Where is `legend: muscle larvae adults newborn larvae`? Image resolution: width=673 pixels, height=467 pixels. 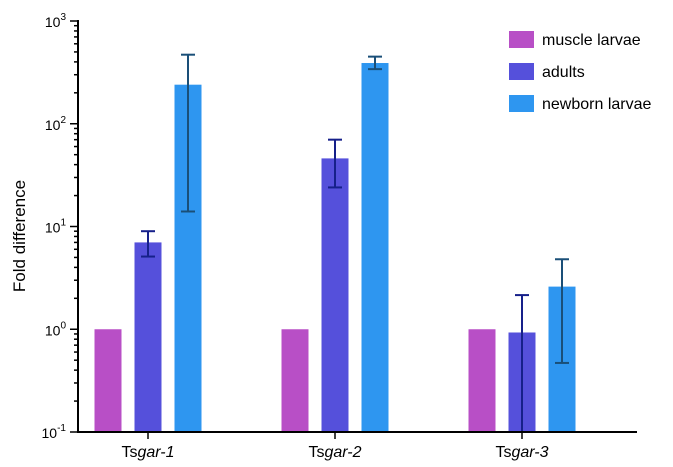
legend: muscle larvae adults newborn larvae is located at coordinates (580, 72).